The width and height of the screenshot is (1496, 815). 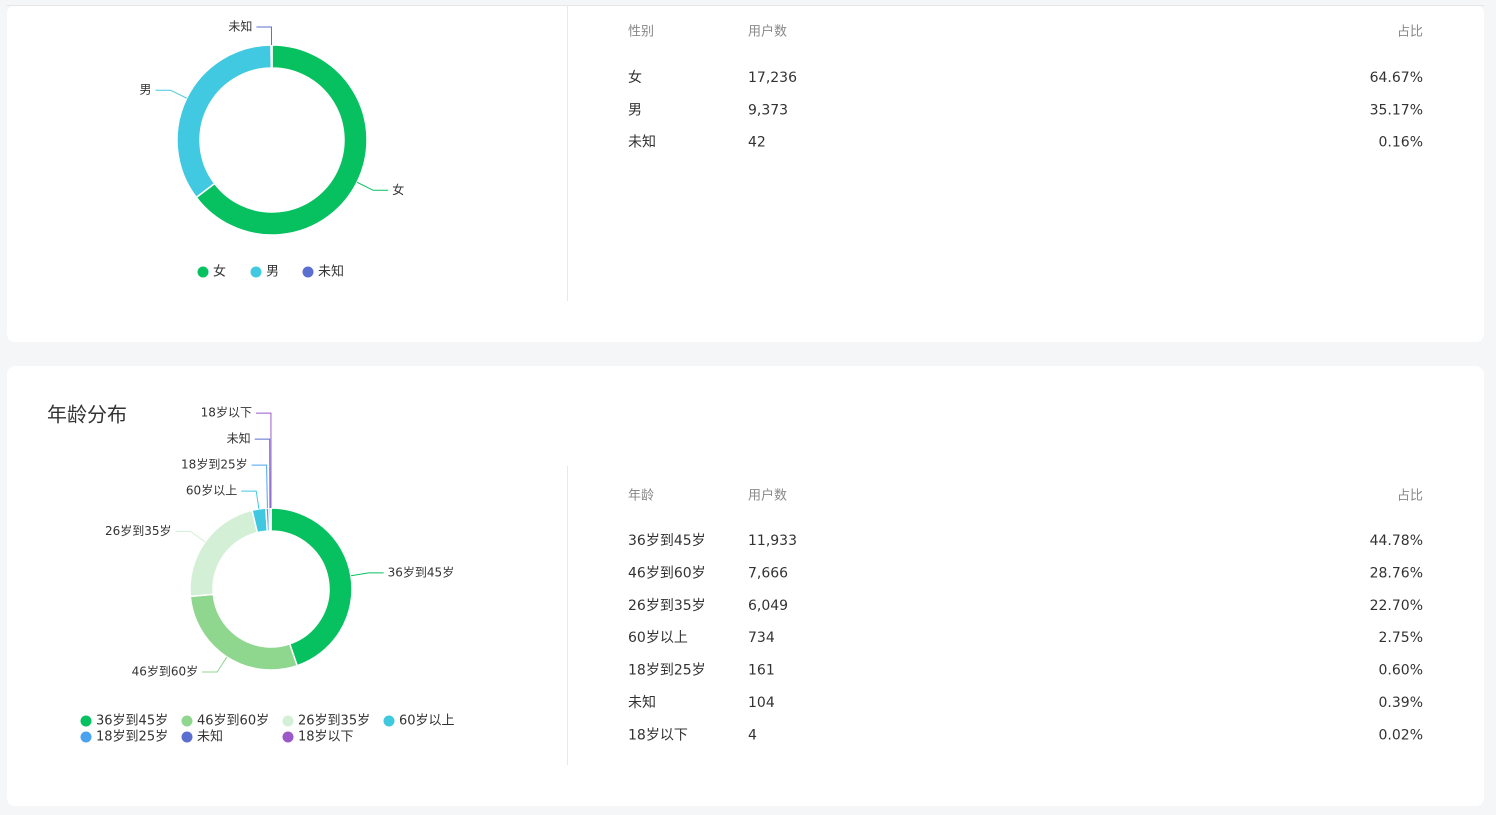 What do you see at coordinates (398, 189) in the screenshot?
I see `slice-label: 女` at bounding box center [398, 189].